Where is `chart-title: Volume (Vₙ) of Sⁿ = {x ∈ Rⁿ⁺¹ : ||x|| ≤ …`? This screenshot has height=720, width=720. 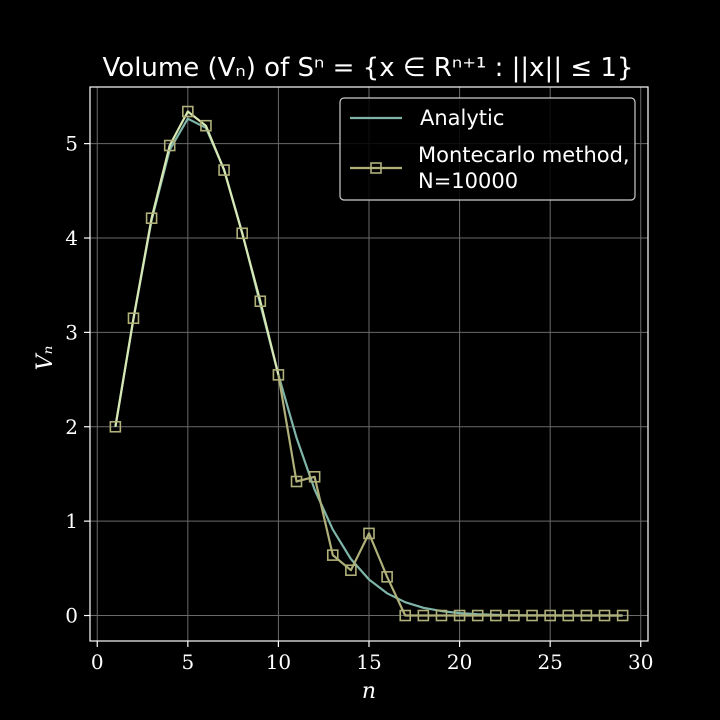 chart-title: Volume (Vₙ) of Sⁿ = {x ∈ Rⁿ⁺¹ : ||x|| ≤ … is located at coordinates (368, 68).